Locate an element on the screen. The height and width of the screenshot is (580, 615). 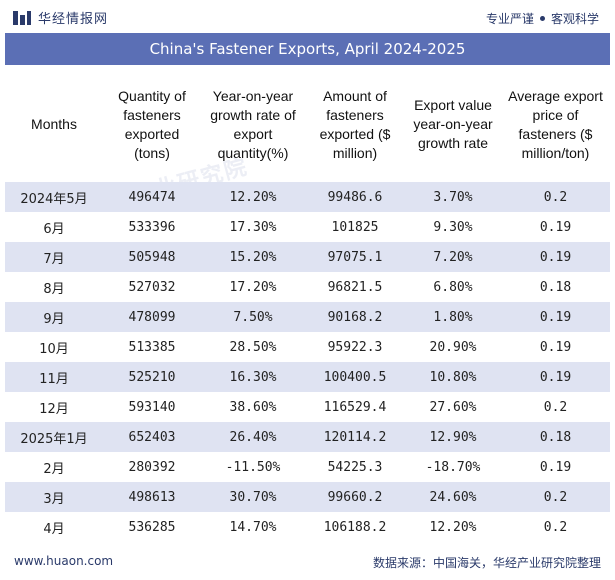
cell-quantity-growth: 17.30% is located at coordinates (253, 227).